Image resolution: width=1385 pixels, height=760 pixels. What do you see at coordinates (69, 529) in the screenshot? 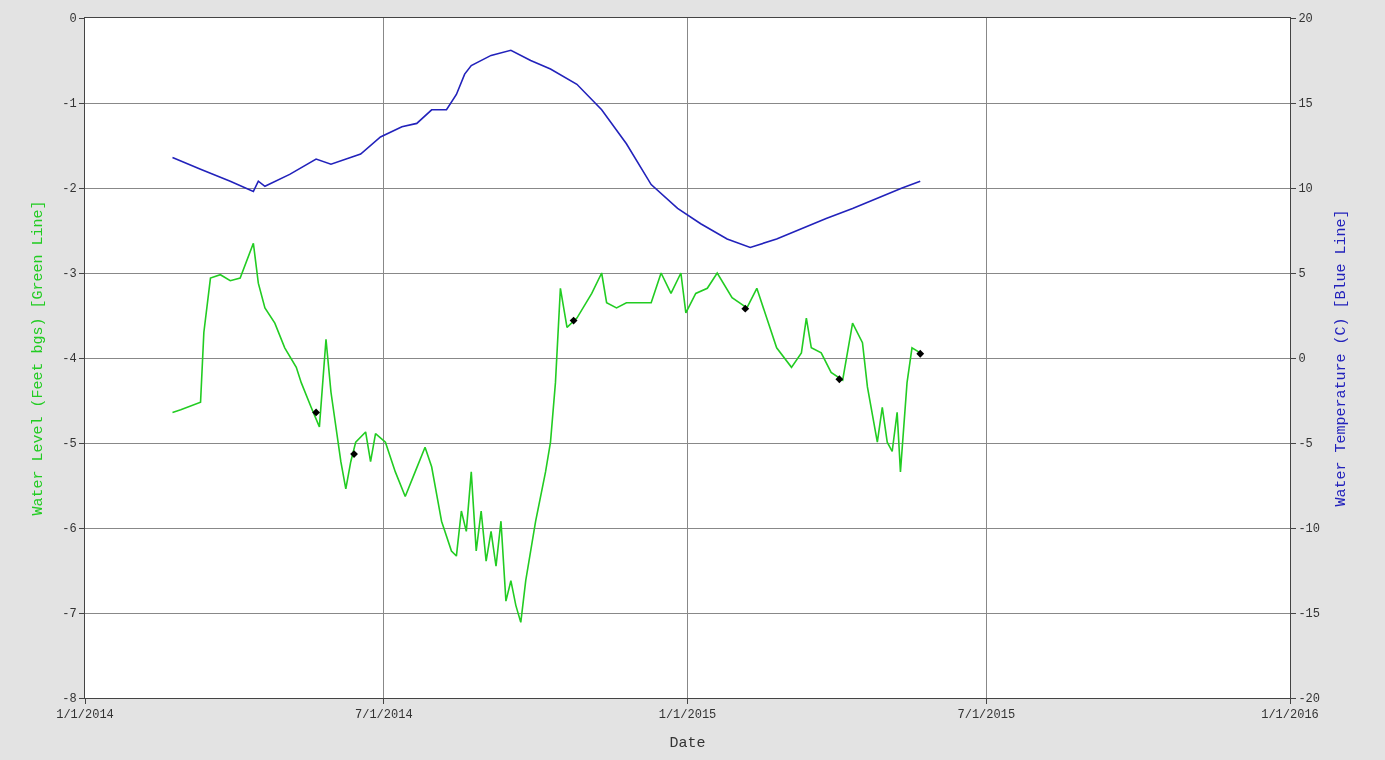
I see `y-tick-label: -6` at bounding box center [69, 529].